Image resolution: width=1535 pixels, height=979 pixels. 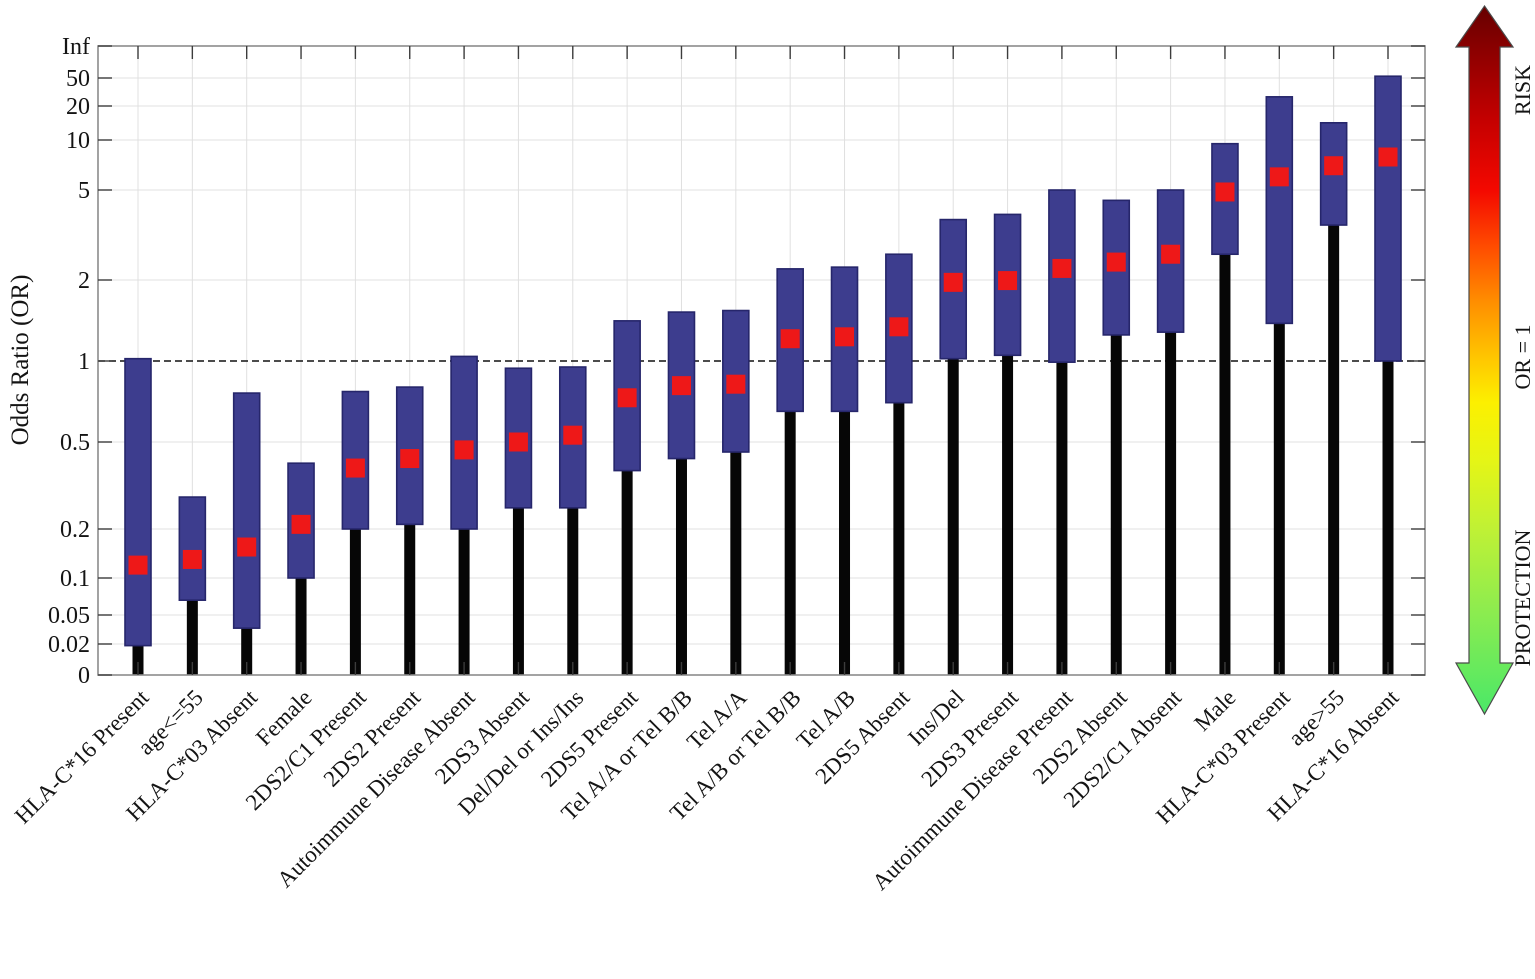 What do you see at coordinates (20, 360) in the screenshot?
I see `y-axis-title: Odds Ratio (OR)` at bounding box center [20, 360].